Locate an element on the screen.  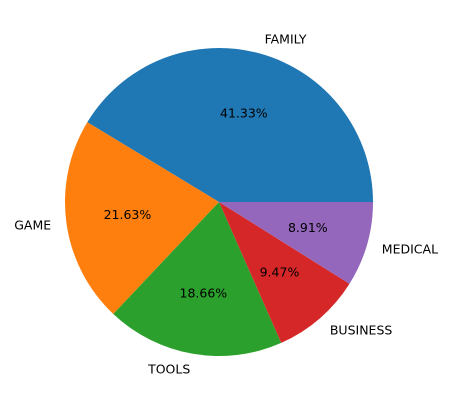
pie-percent-label-tools: 18.66% is located at coordinates (204, 293).